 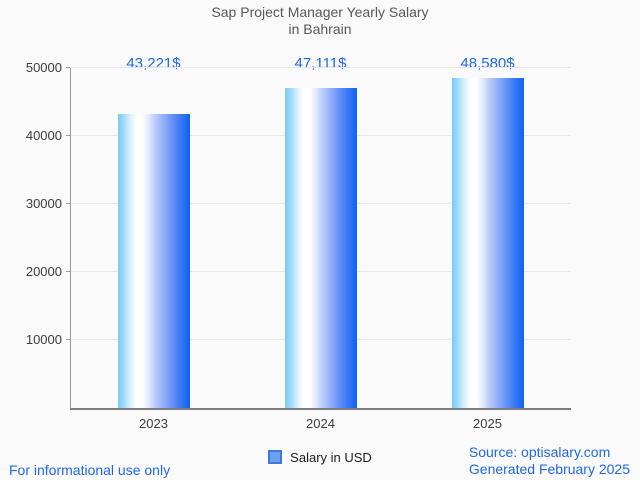 What do you see at coordinates (90, 470) in the screenshot?
I see `footer-disclaimer: For informational use only` at bounding box center [90, 470].